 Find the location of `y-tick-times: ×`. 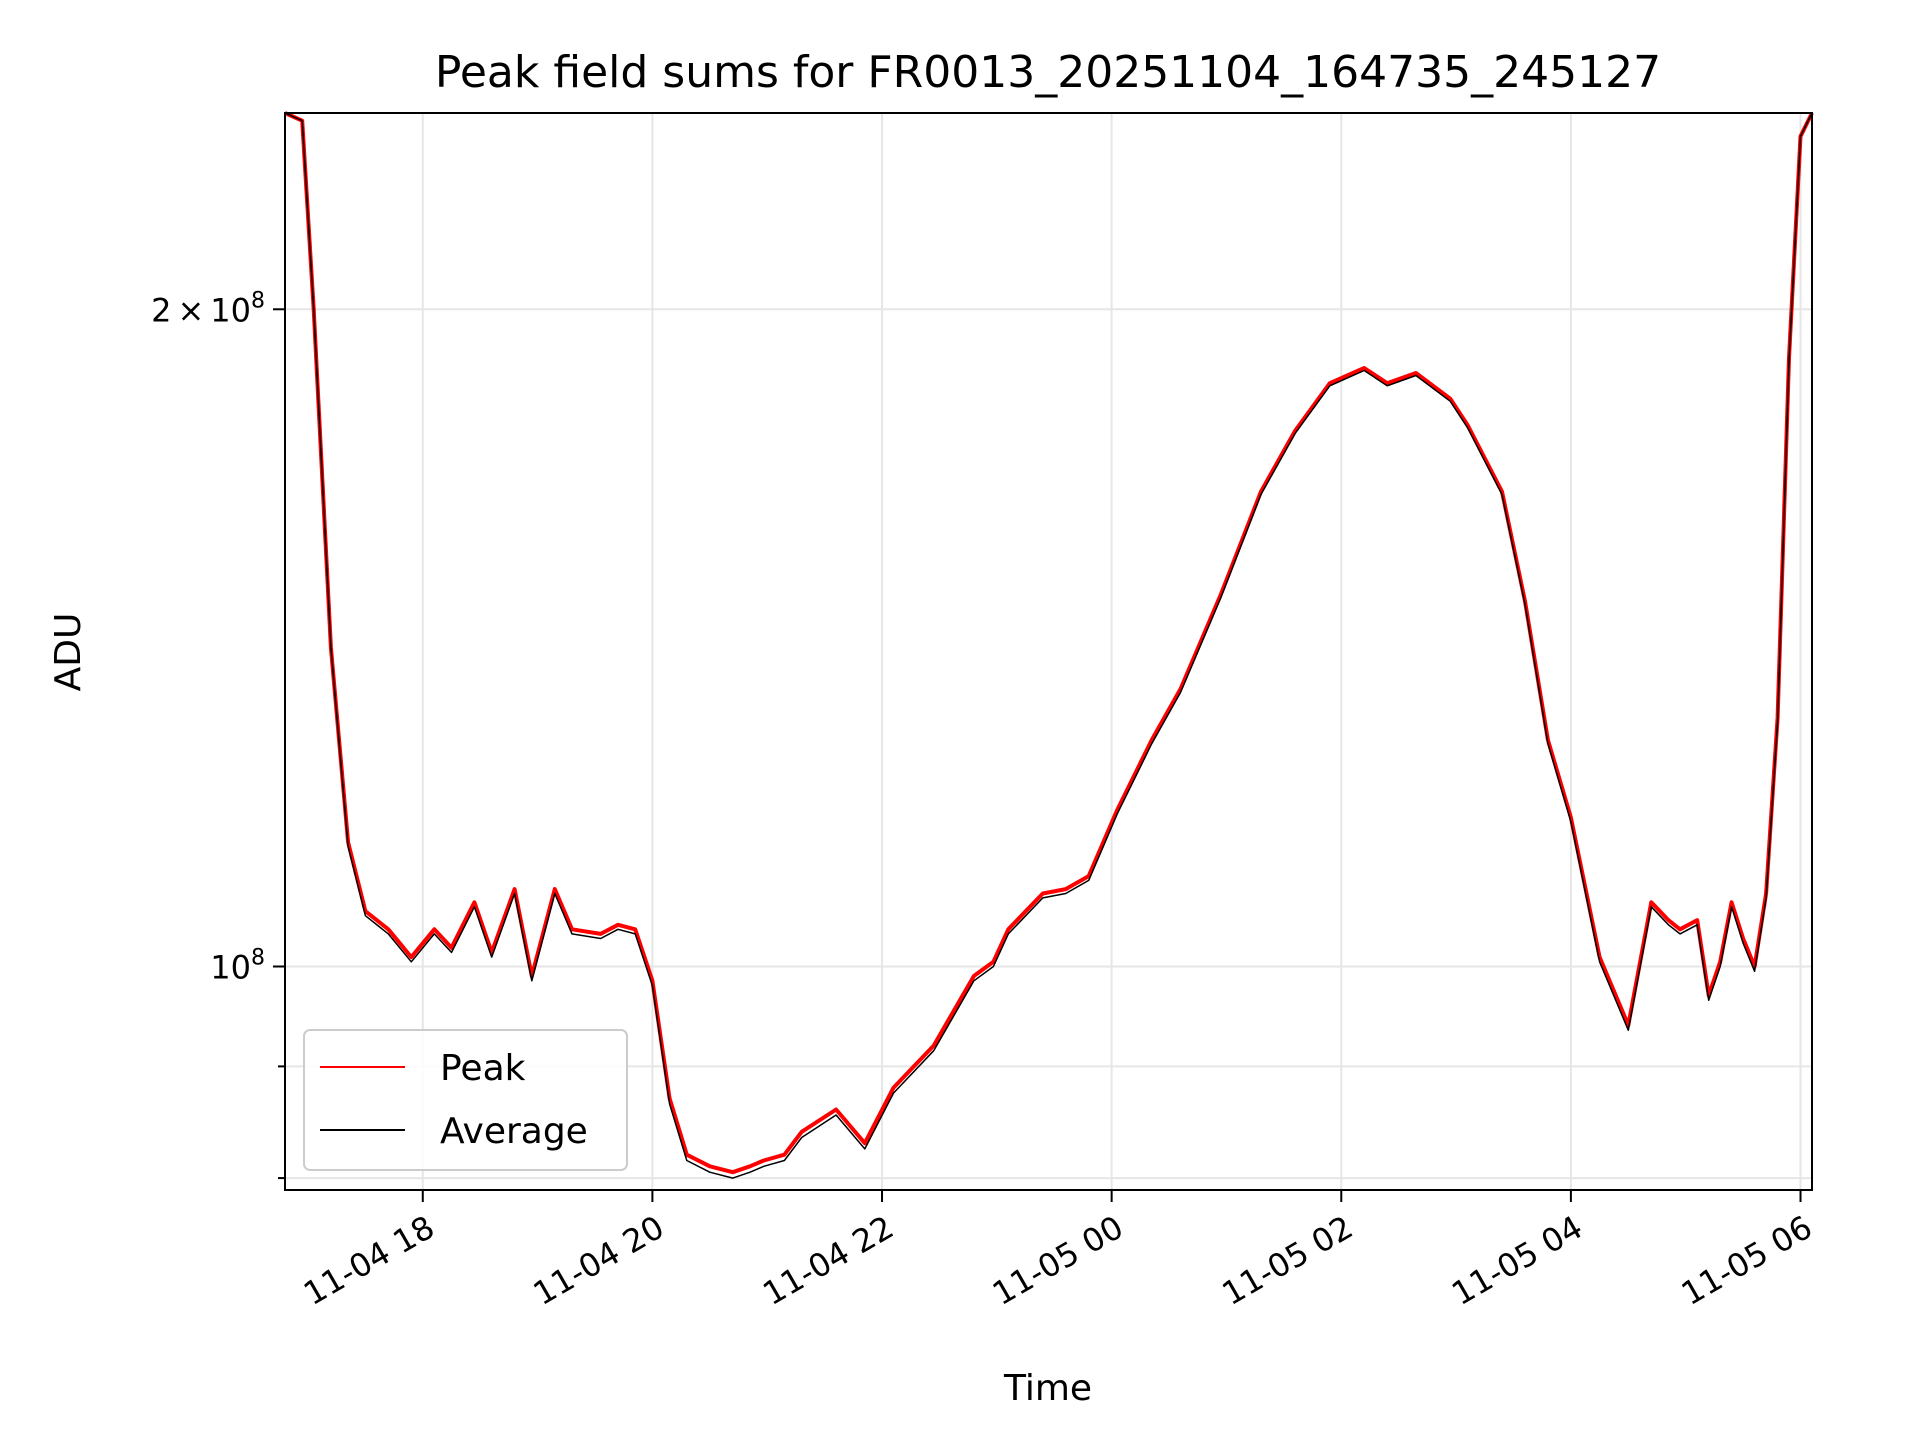

y-tick-times: × is located at coordinates (190, 310).